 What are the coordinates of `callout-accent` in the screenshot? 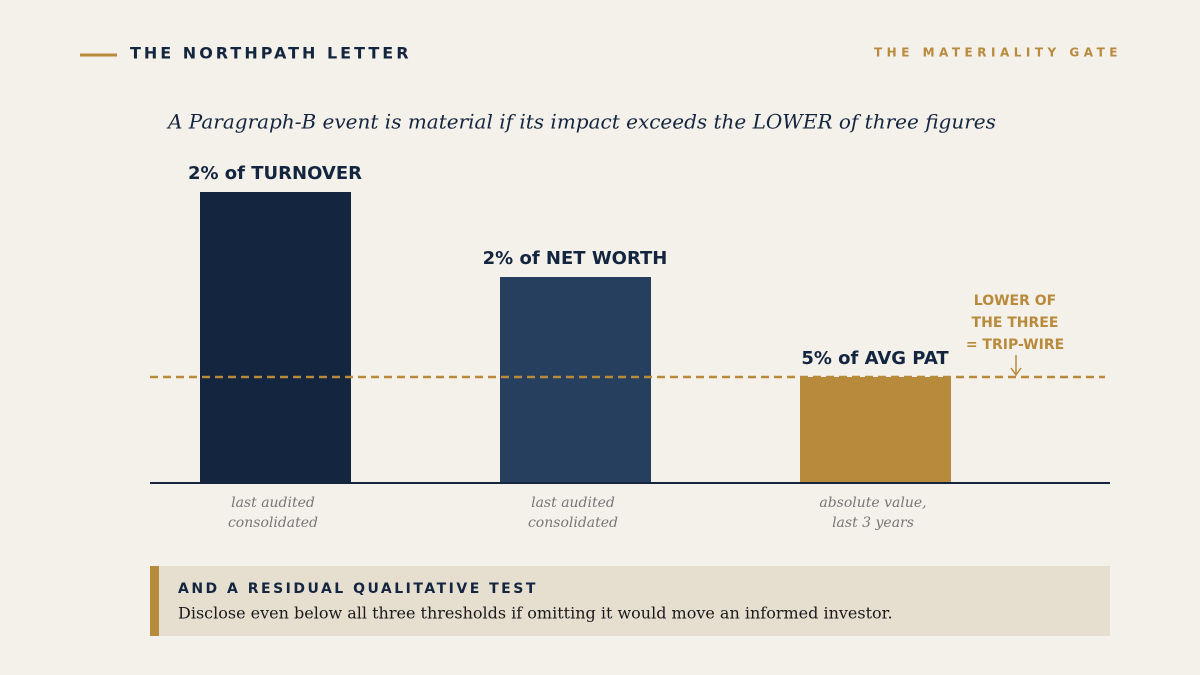 It's located at (154, 601).